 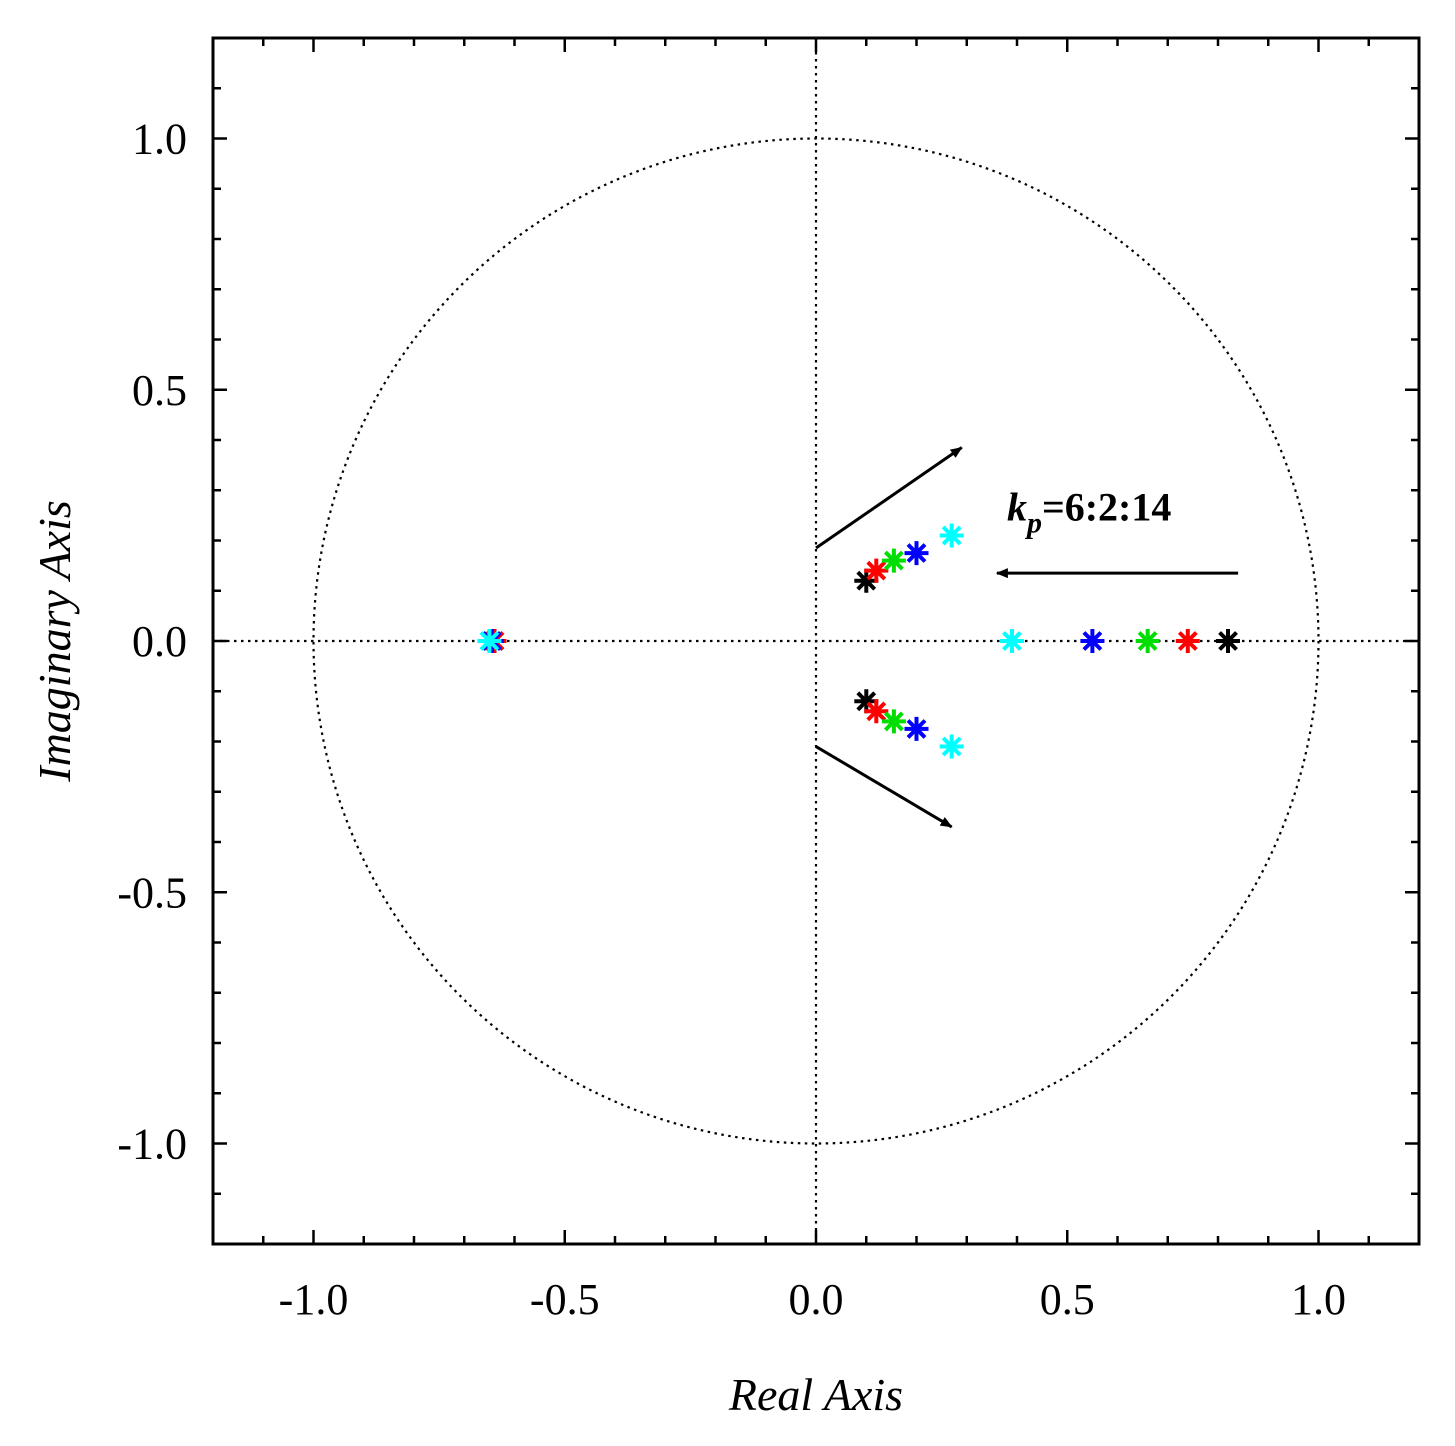 I want to click on y-tick-label: -0.5, so click(x=152, y=892).